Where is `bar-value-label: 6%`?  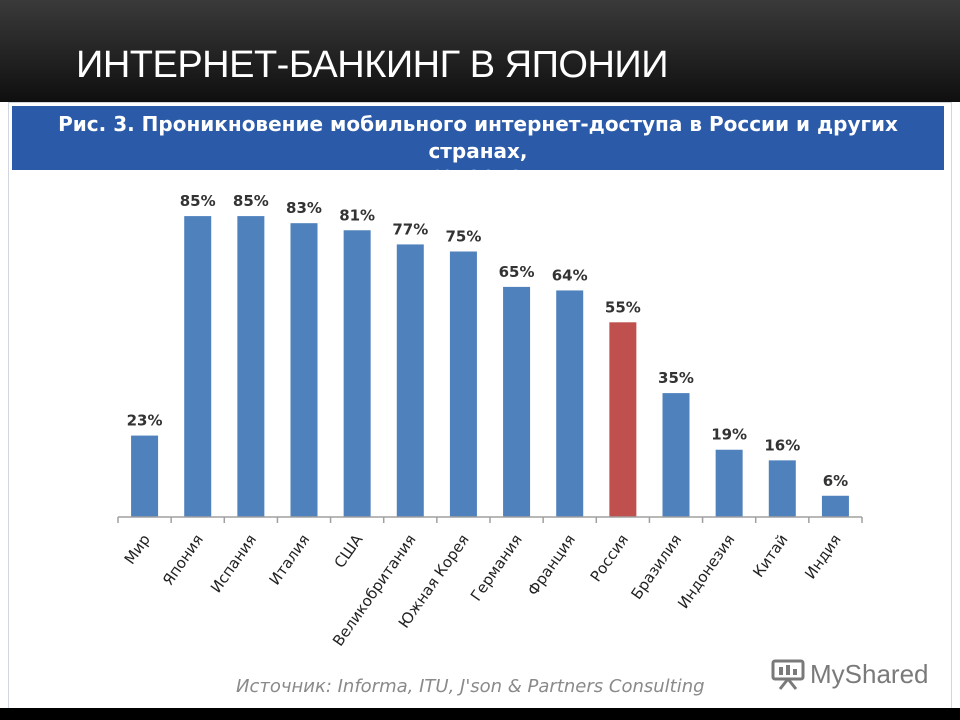 bar-value-label: 6% is located at coordinates (835, 481).